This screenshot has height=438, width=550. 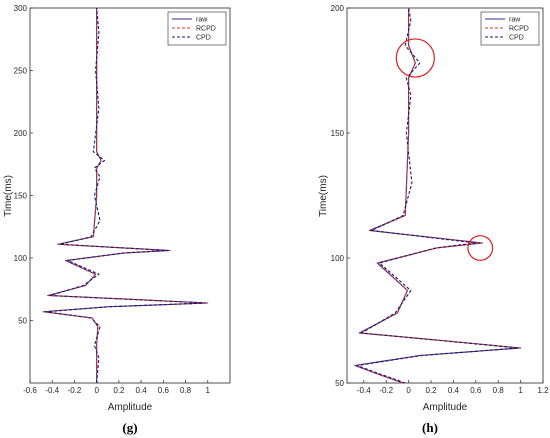 I want to click on y-axis-label-h: Time(ms), so click(x=323, y=196).